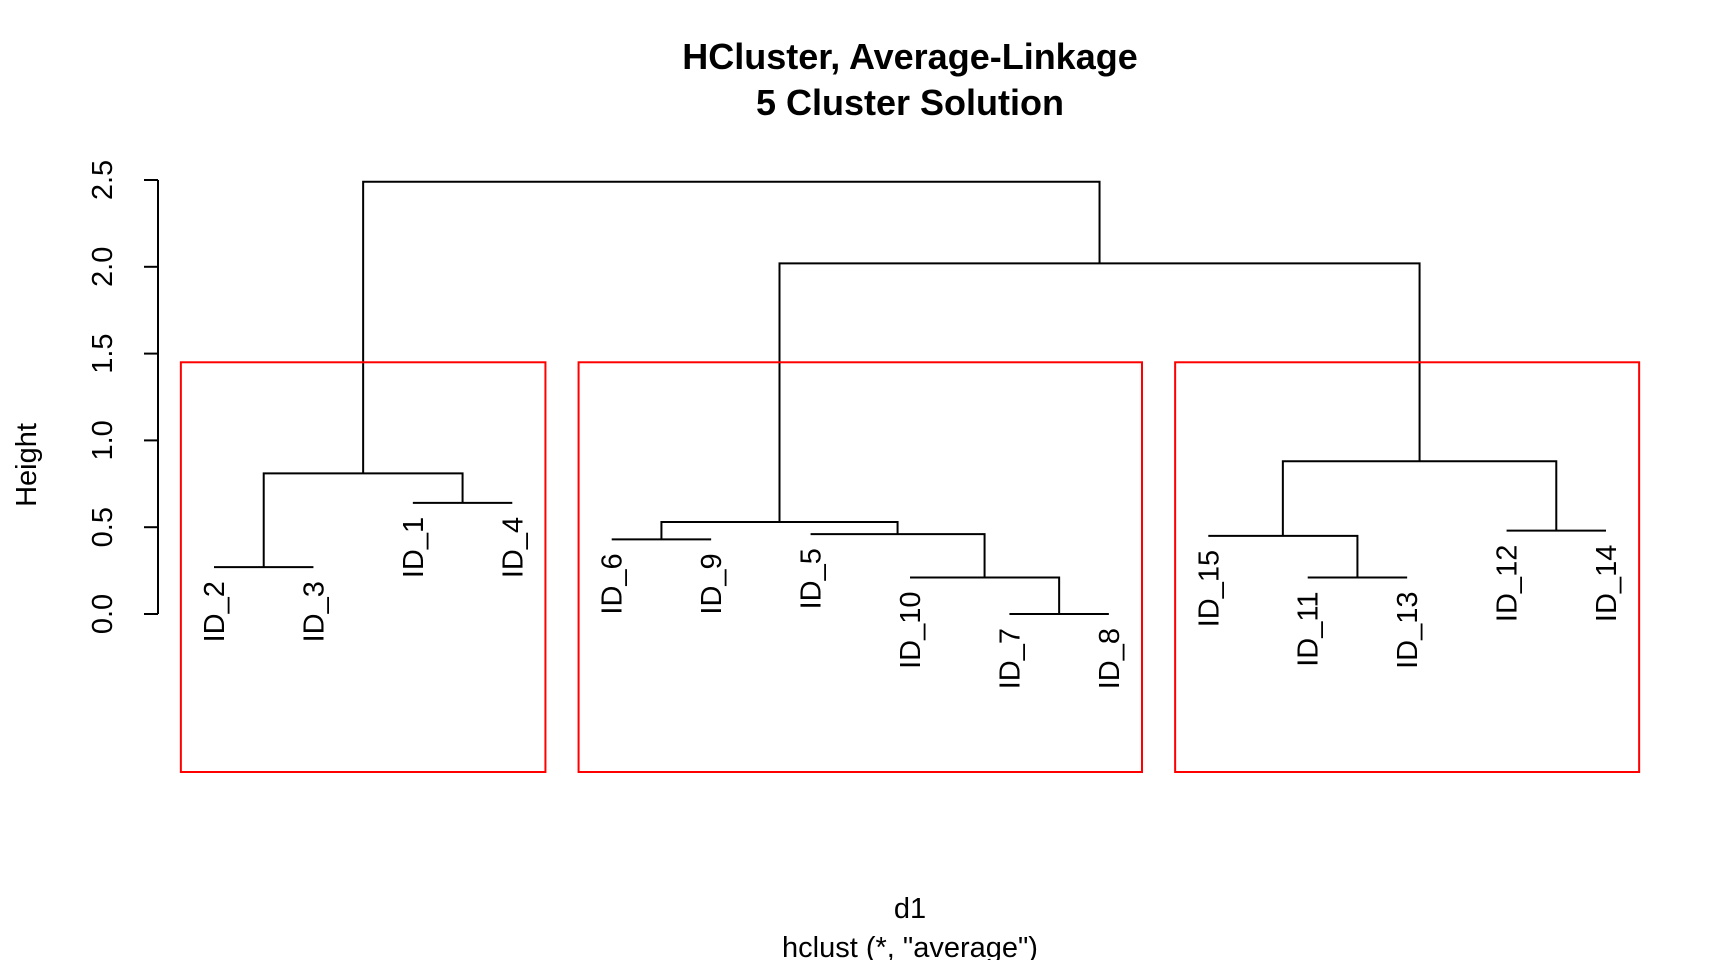 This screenshot has height=960, width=1728. Describe the element at coordinates (910, 102) in the screenshot. I see `chart-subtitle: 5 Cluster Solution` at that location.